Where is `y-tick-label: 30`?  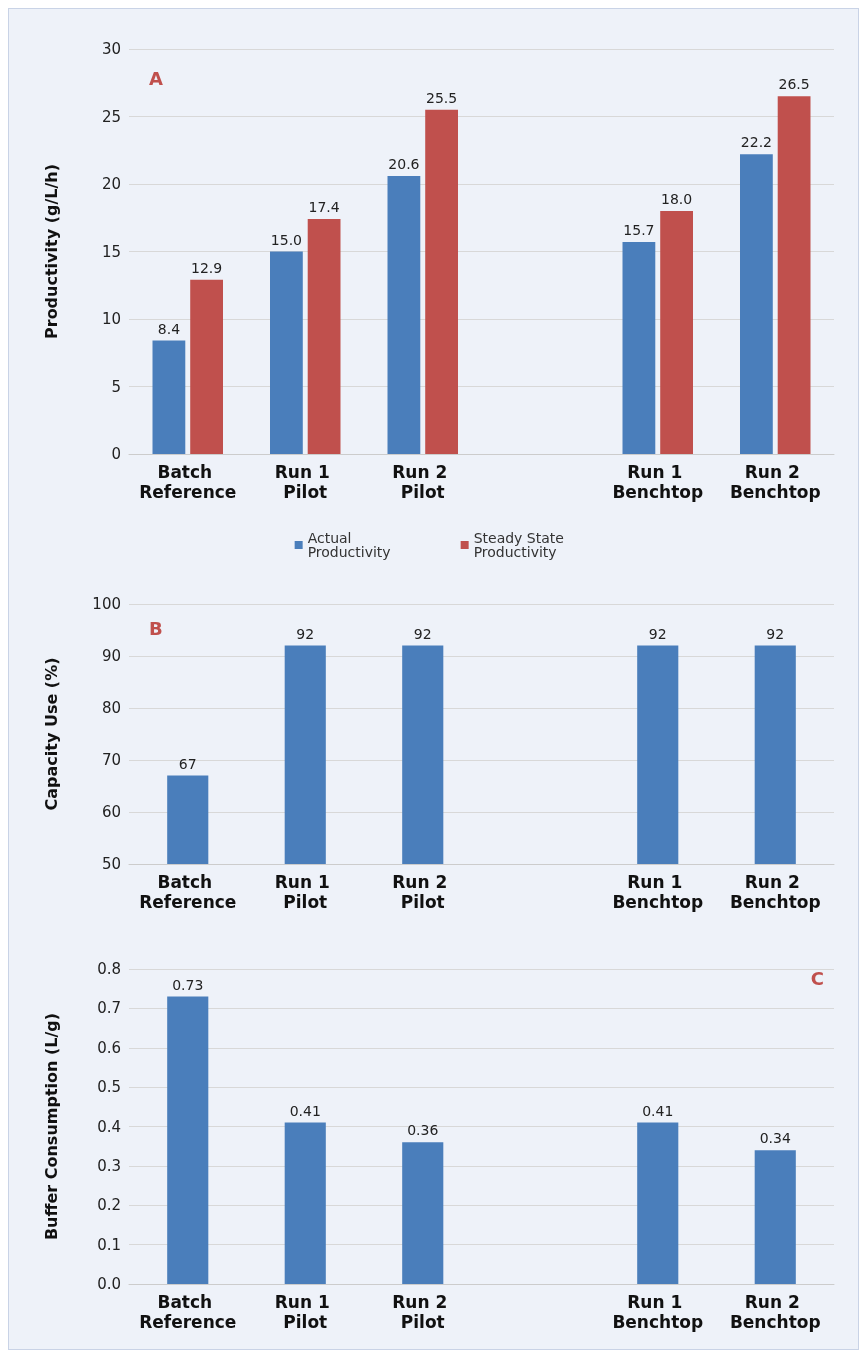
y-tick-label: 30 is located at coordinates (111, 49).